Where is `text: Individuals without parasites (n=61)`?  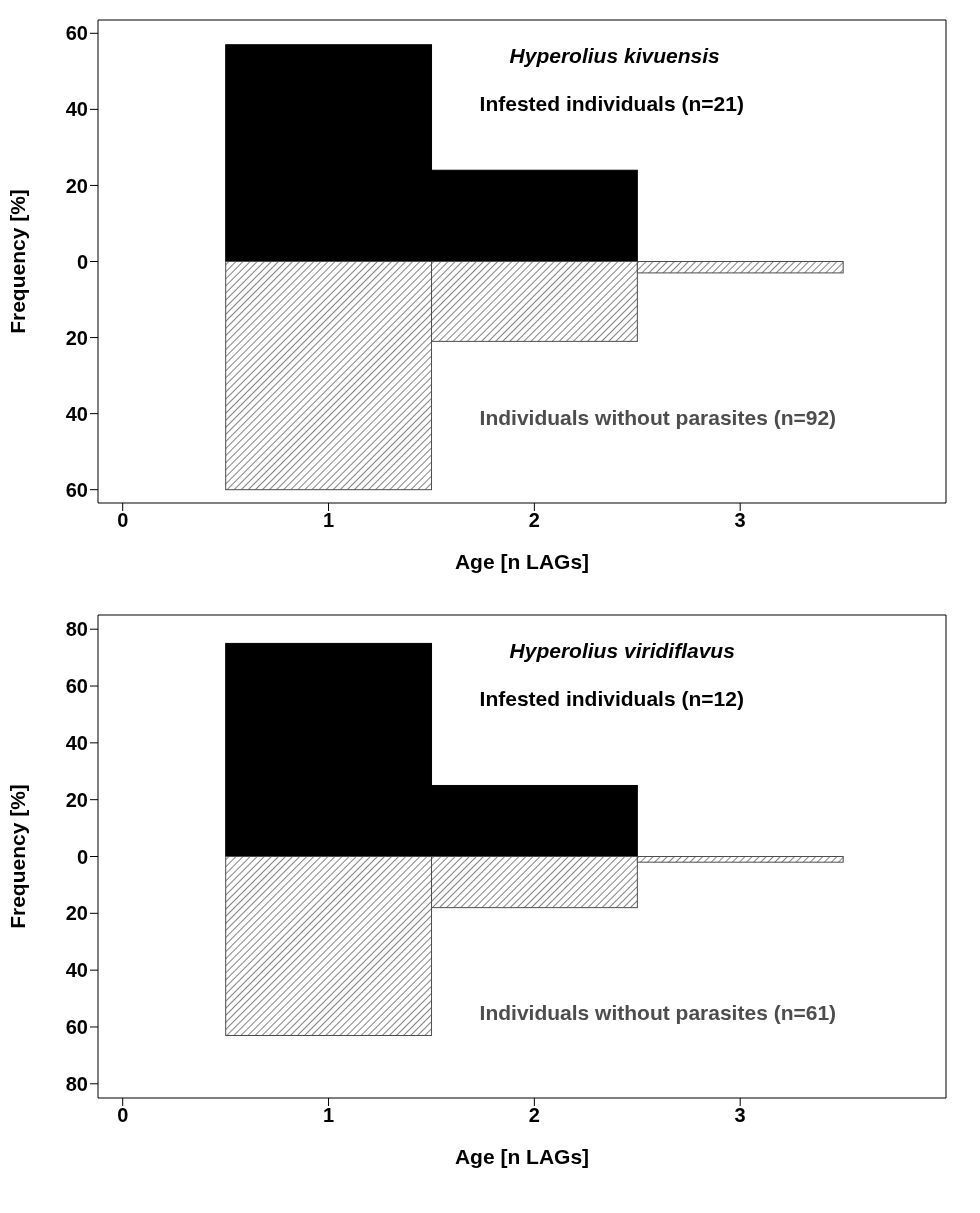 text: Individuals without parasites (n=61) is located at coordinates (658, 1013).